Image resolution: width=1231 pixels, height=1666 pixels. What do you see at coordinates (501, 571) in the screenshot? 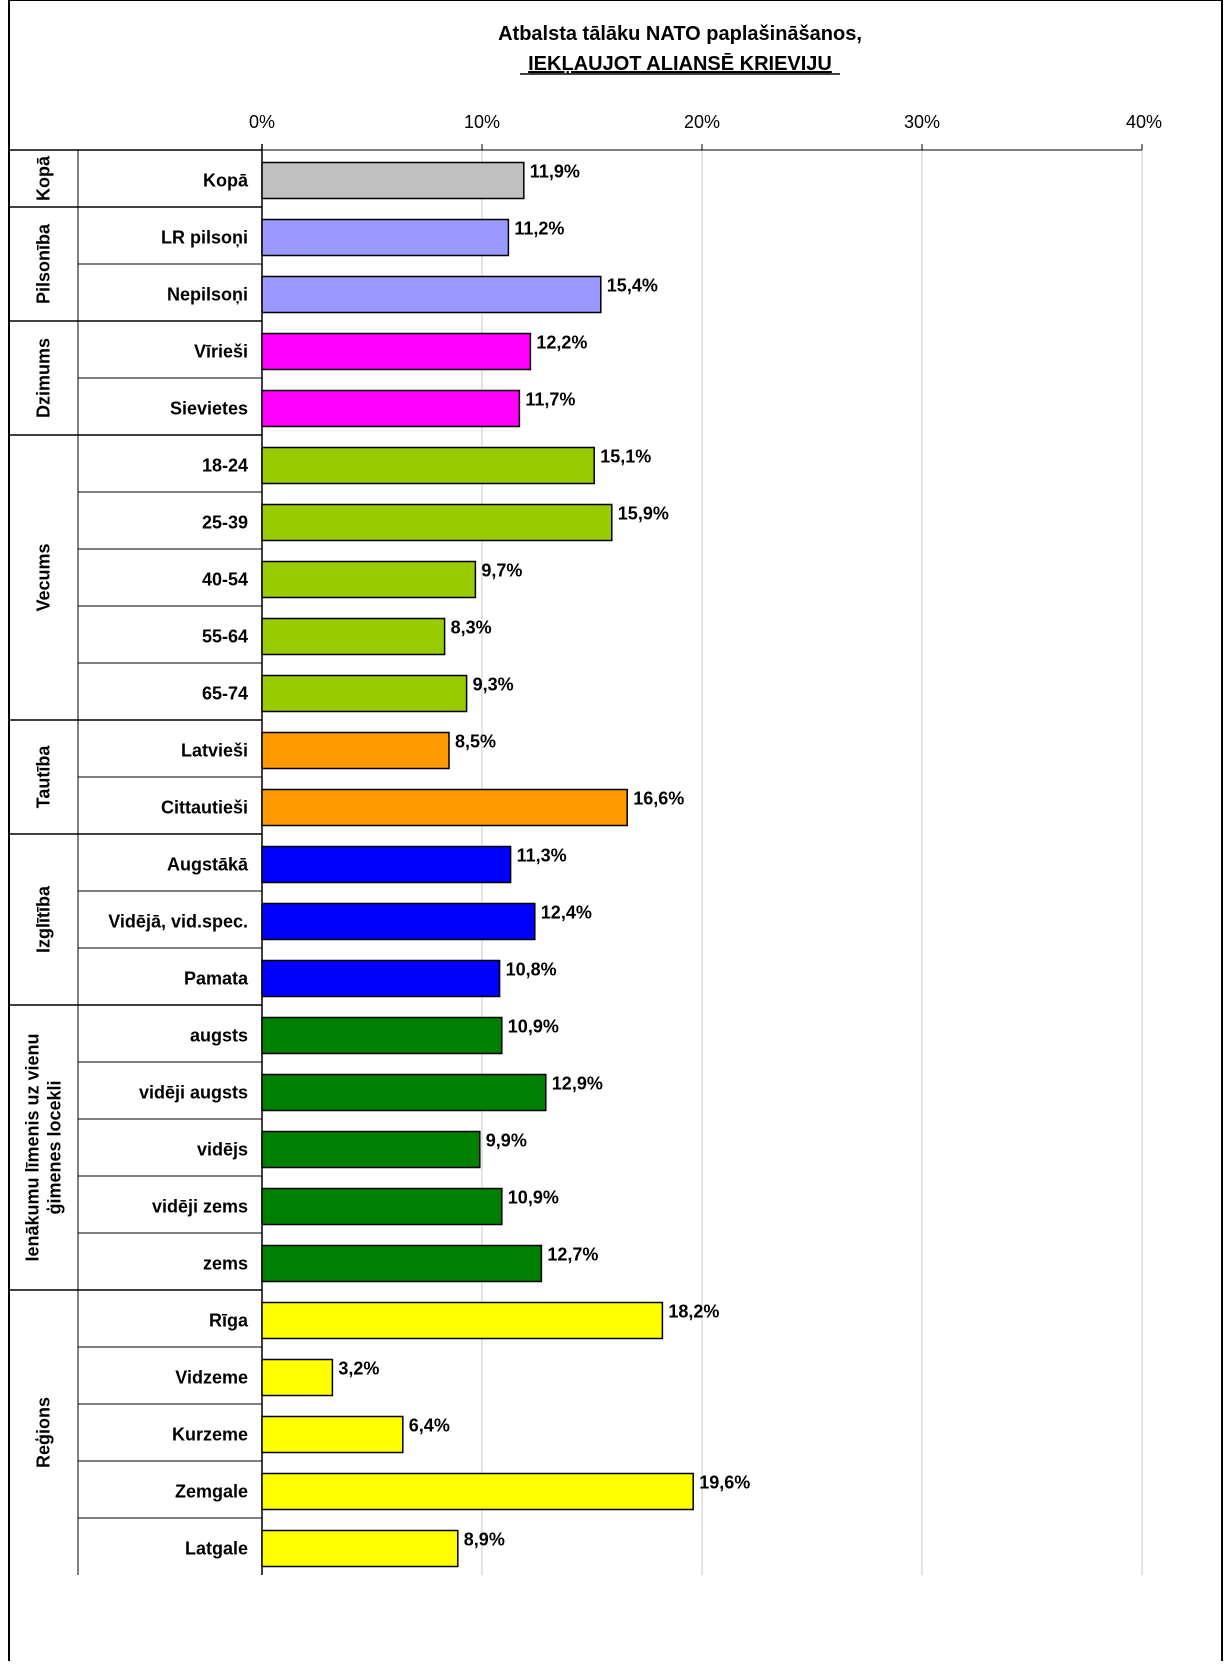
I see `value-label: 9,7%` at bounding box center [501, 571].